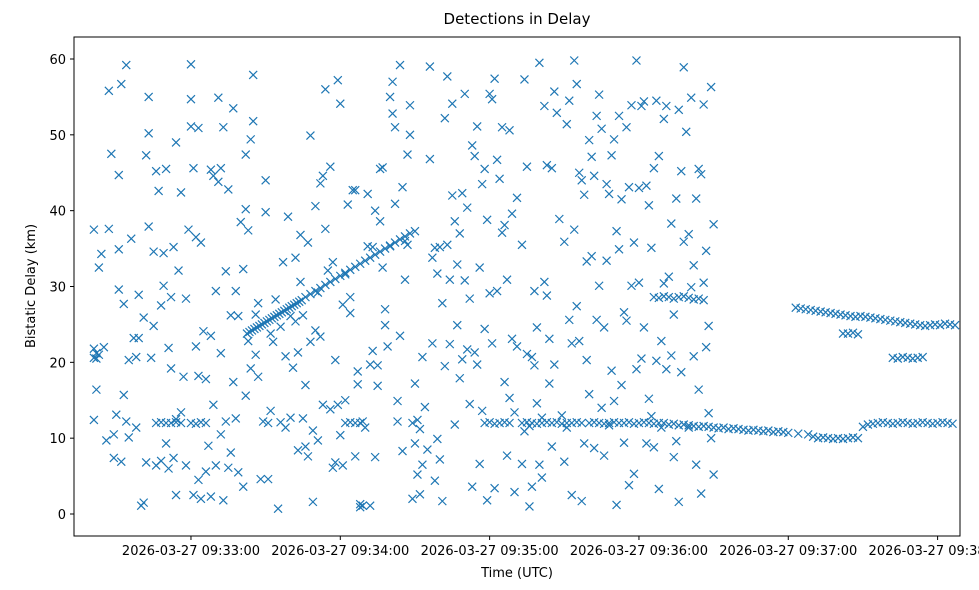 This screenshot has width=979, height=590. Describe the element at coordinates (57, 439) in the screenshot. I see `y-tick-label-1: 10` at that location.